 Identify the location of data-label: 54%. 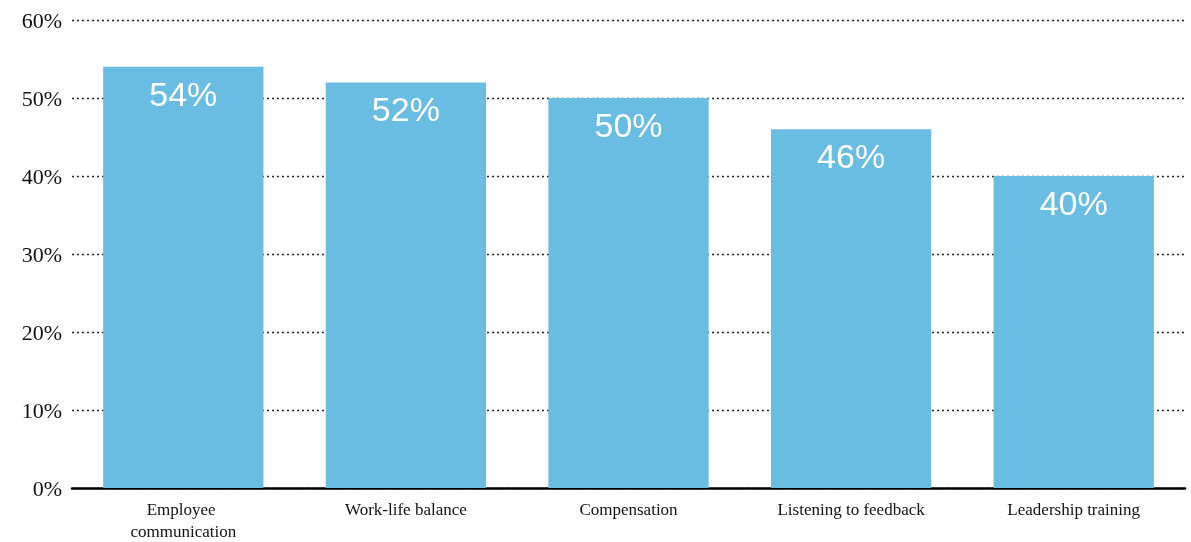
(183, 93).